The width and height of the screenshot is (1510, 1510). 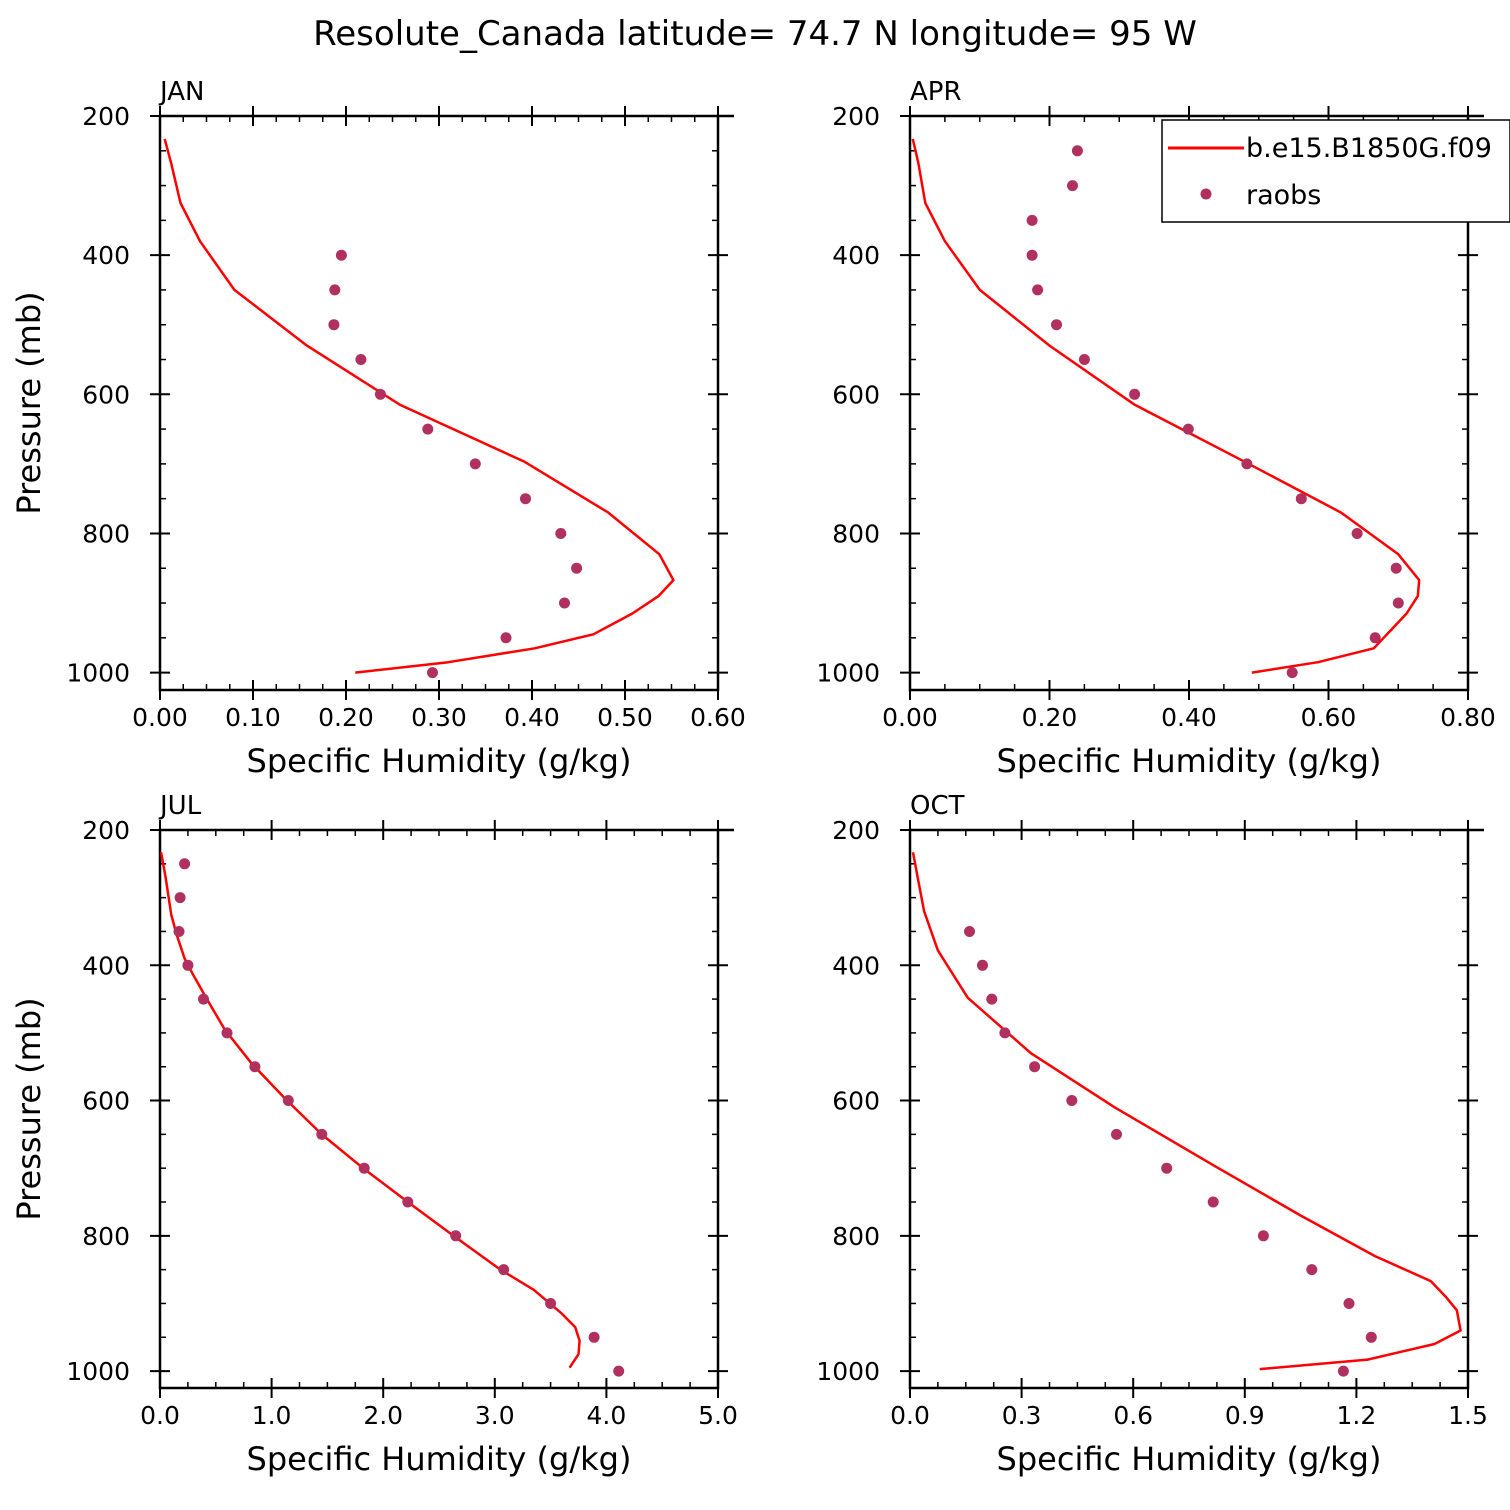 What do you see at coordinates (1133, 1415) in the screenshot?
I see `x-tick-label: 0.6` at bounding box center [1133, 1415].